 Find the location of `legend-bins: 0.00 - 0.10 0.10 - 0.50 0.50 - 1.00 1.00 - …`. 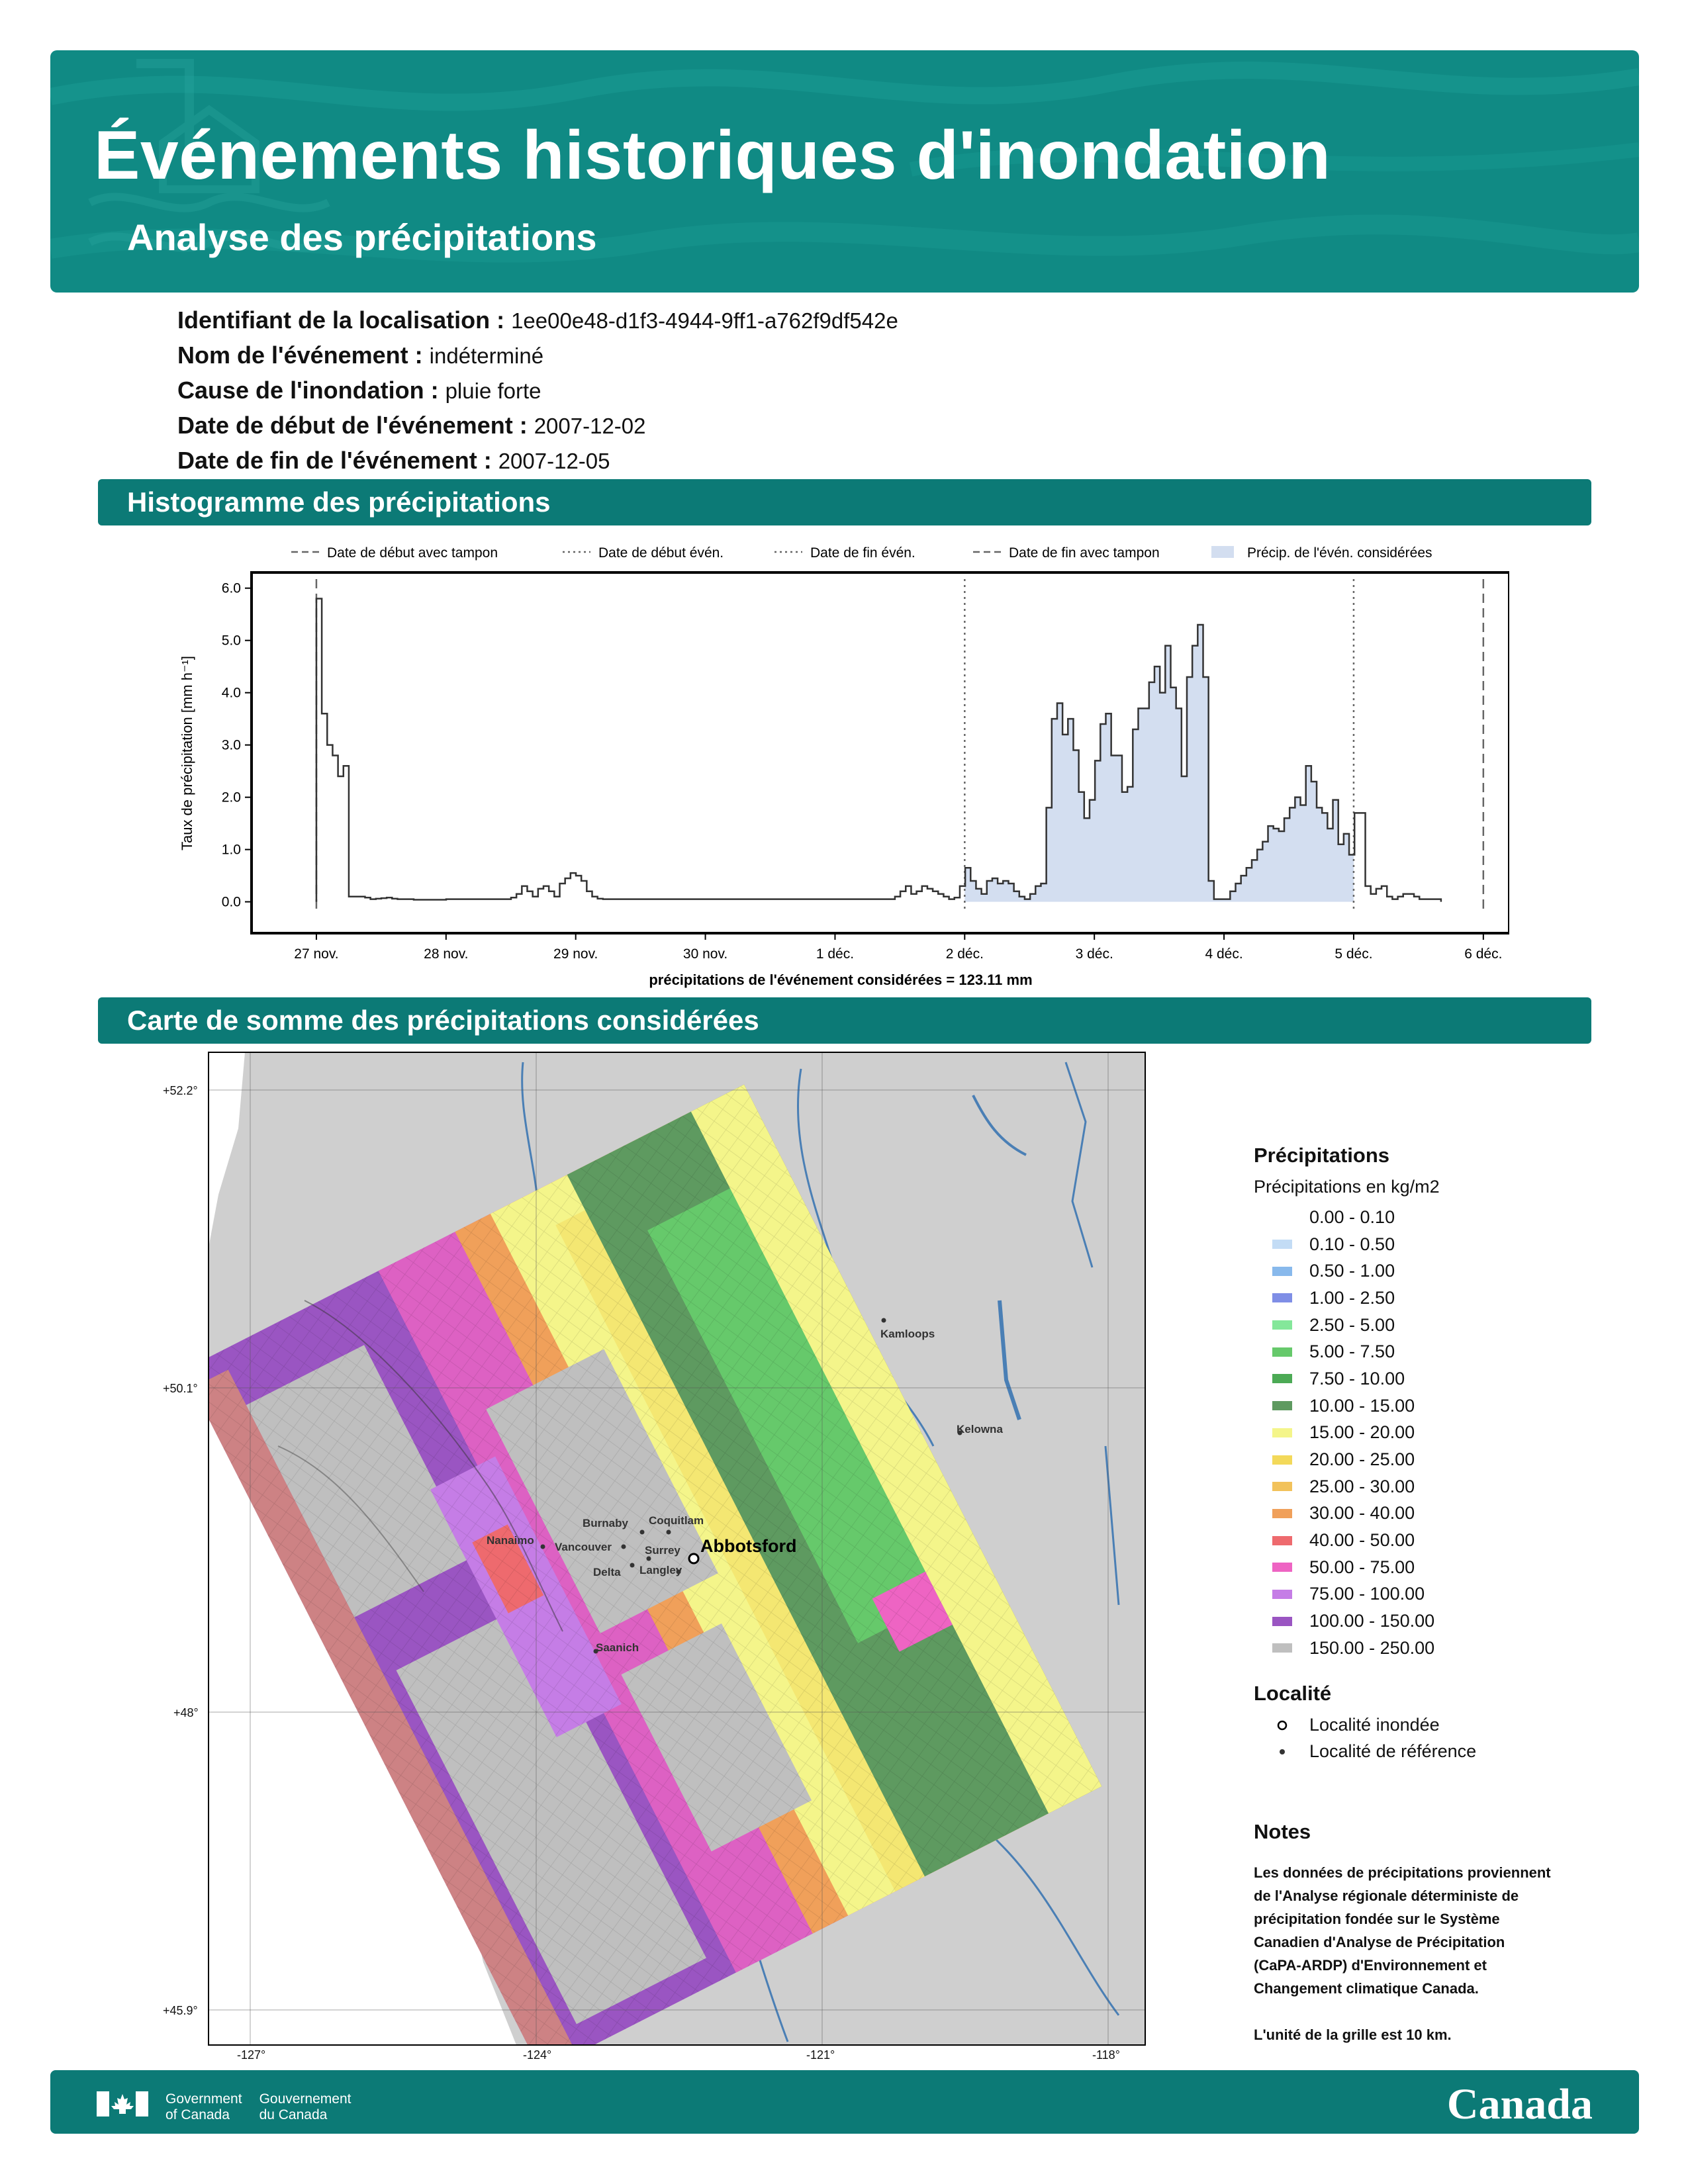

legend-bins: 0.00 - 0.10 0.10 - 0.50 0.50 - 1.00 1.00 - … is located at coordinates (1426, 1433).